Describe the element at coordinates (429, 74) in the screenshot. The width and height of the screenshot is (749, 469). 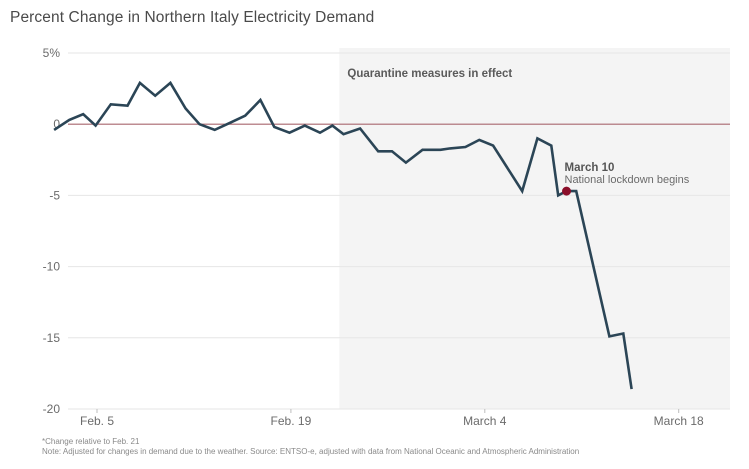
I see `quarantine-label: Quarantine measures in effect` at that location.